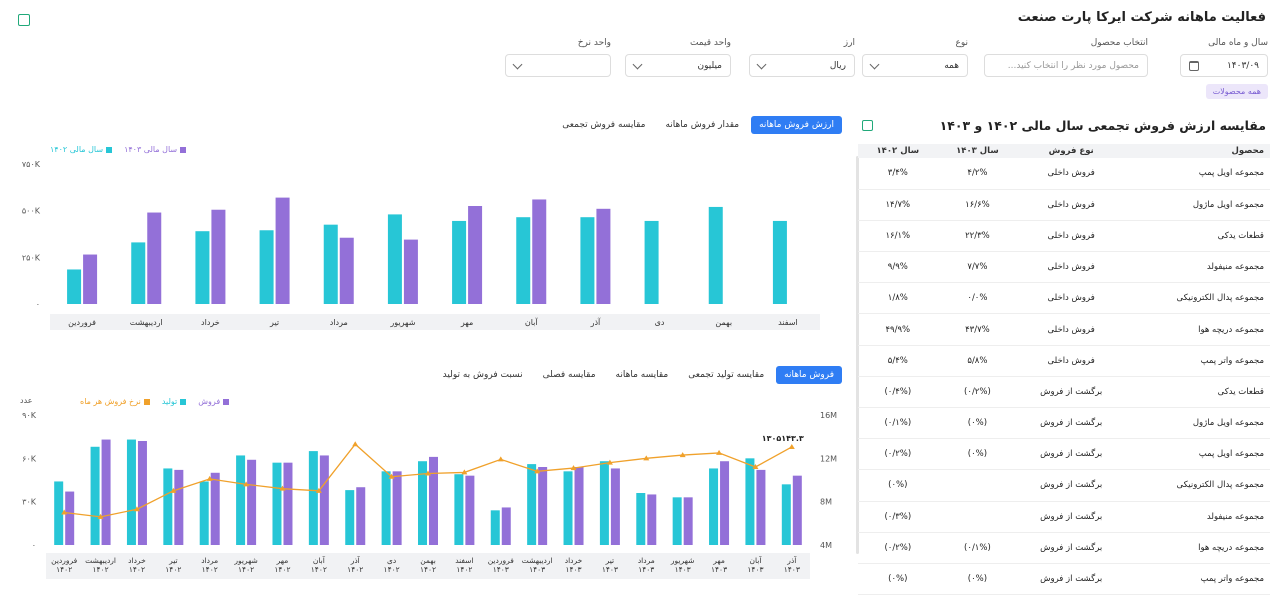  What do you see at coordinates (802, 65) in the screenshot?
I see `currency-select: ریال` at bounding box center [802, 65].